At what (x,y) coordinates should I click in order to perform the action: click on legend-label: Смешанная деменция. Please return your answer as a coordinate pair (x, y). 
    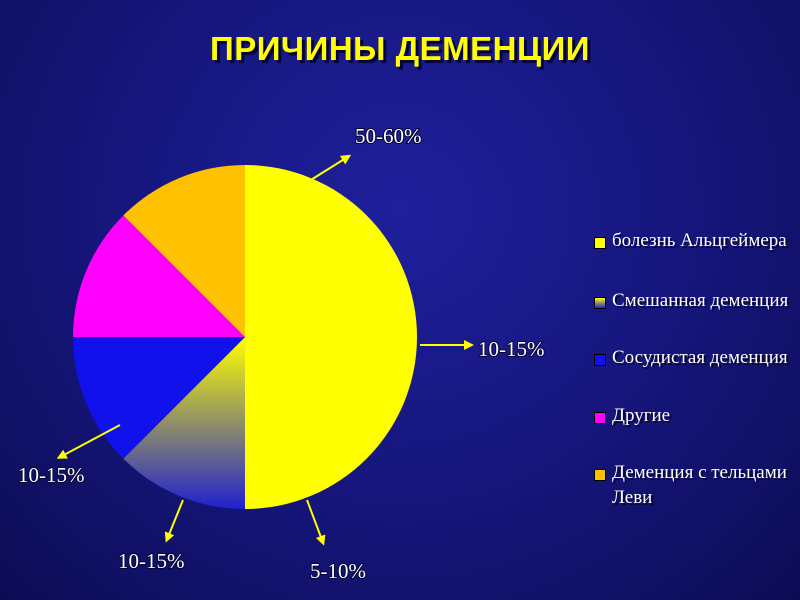
    Looking at the image, I should click on (700, 300).